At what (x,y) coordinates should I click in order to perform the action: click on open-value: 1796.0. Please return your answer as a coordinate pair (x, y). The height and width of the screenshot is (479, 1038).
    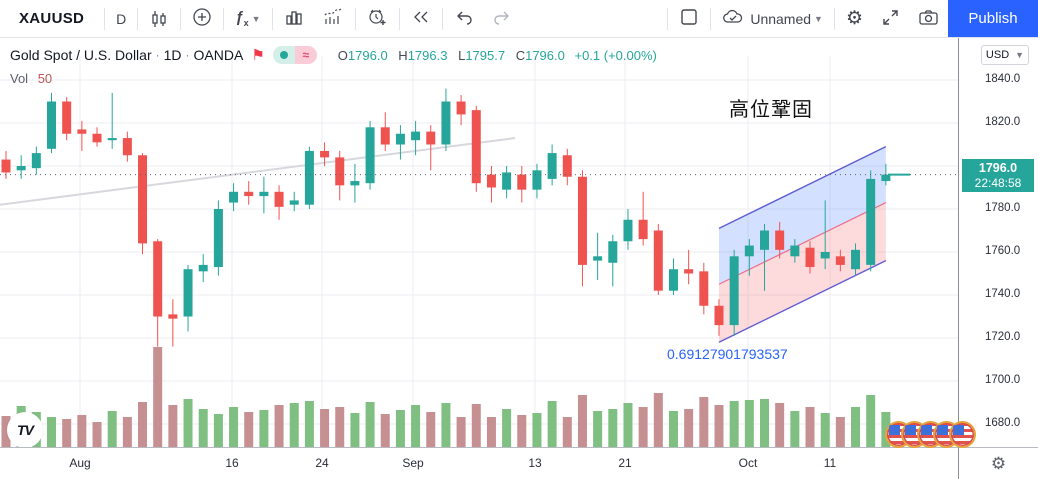
    Looking at the image, I should click on (367, 55).